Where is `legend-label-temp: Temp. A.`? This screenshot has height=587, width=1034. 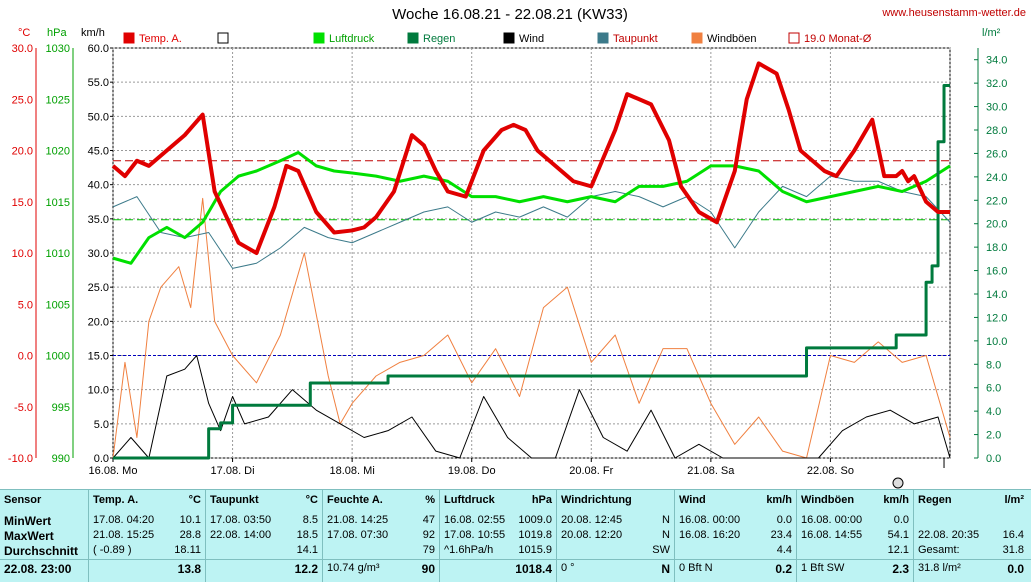
legend-label-temp: Temp. A. is located at coordinates (160, 39).